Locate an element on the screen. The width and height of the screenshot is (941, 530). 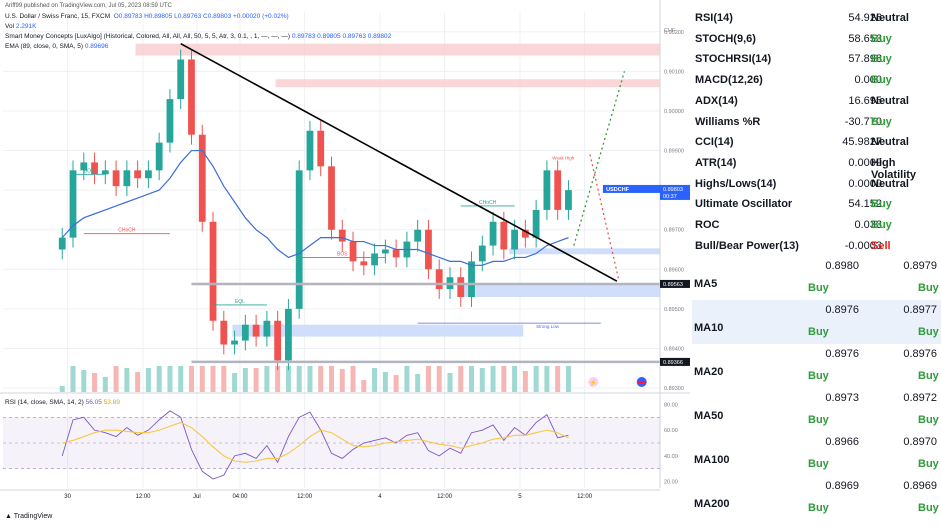
demand-zone is located at coordinates (559, 290).